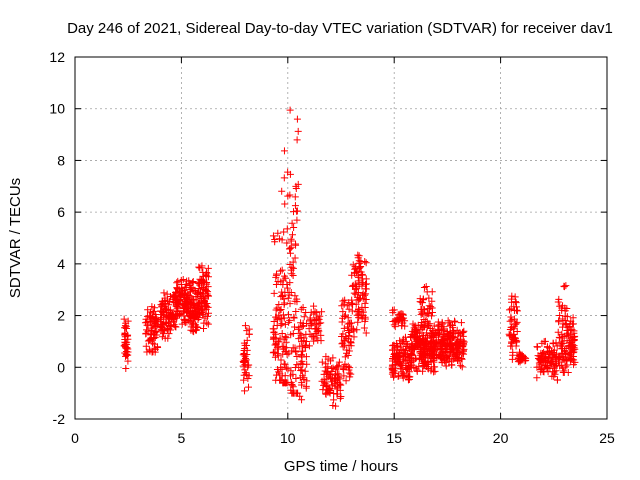 This screenshot has width=640, height=480. I want to click on y-tick-label: 10, so click(57, 109).